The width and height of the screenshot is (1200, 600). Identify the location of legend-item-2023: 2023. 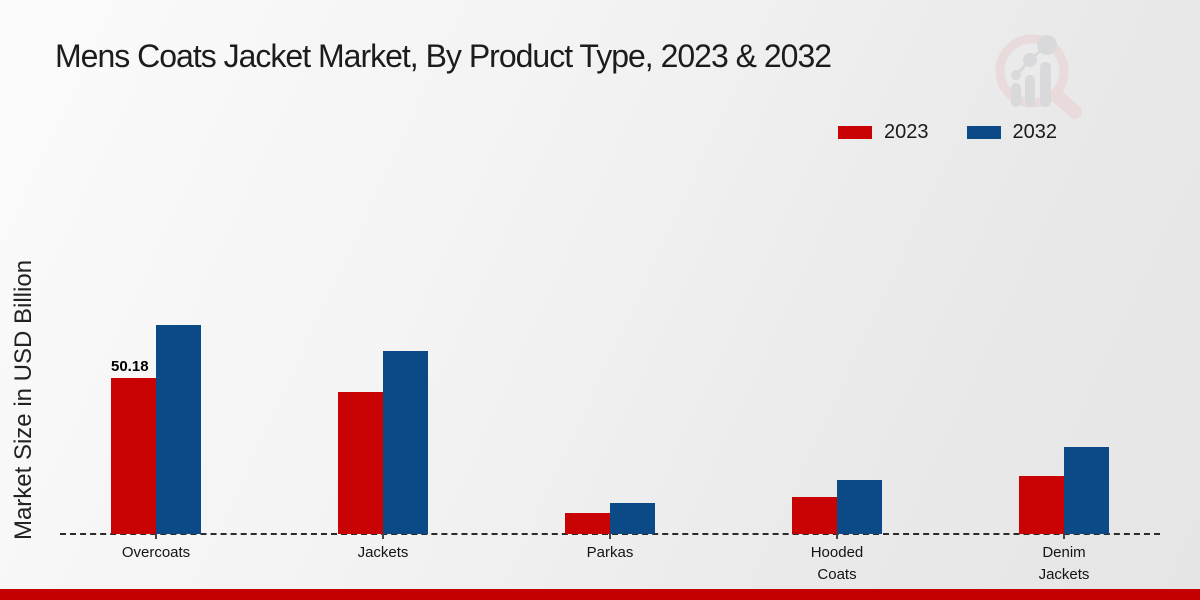
(883, 132).